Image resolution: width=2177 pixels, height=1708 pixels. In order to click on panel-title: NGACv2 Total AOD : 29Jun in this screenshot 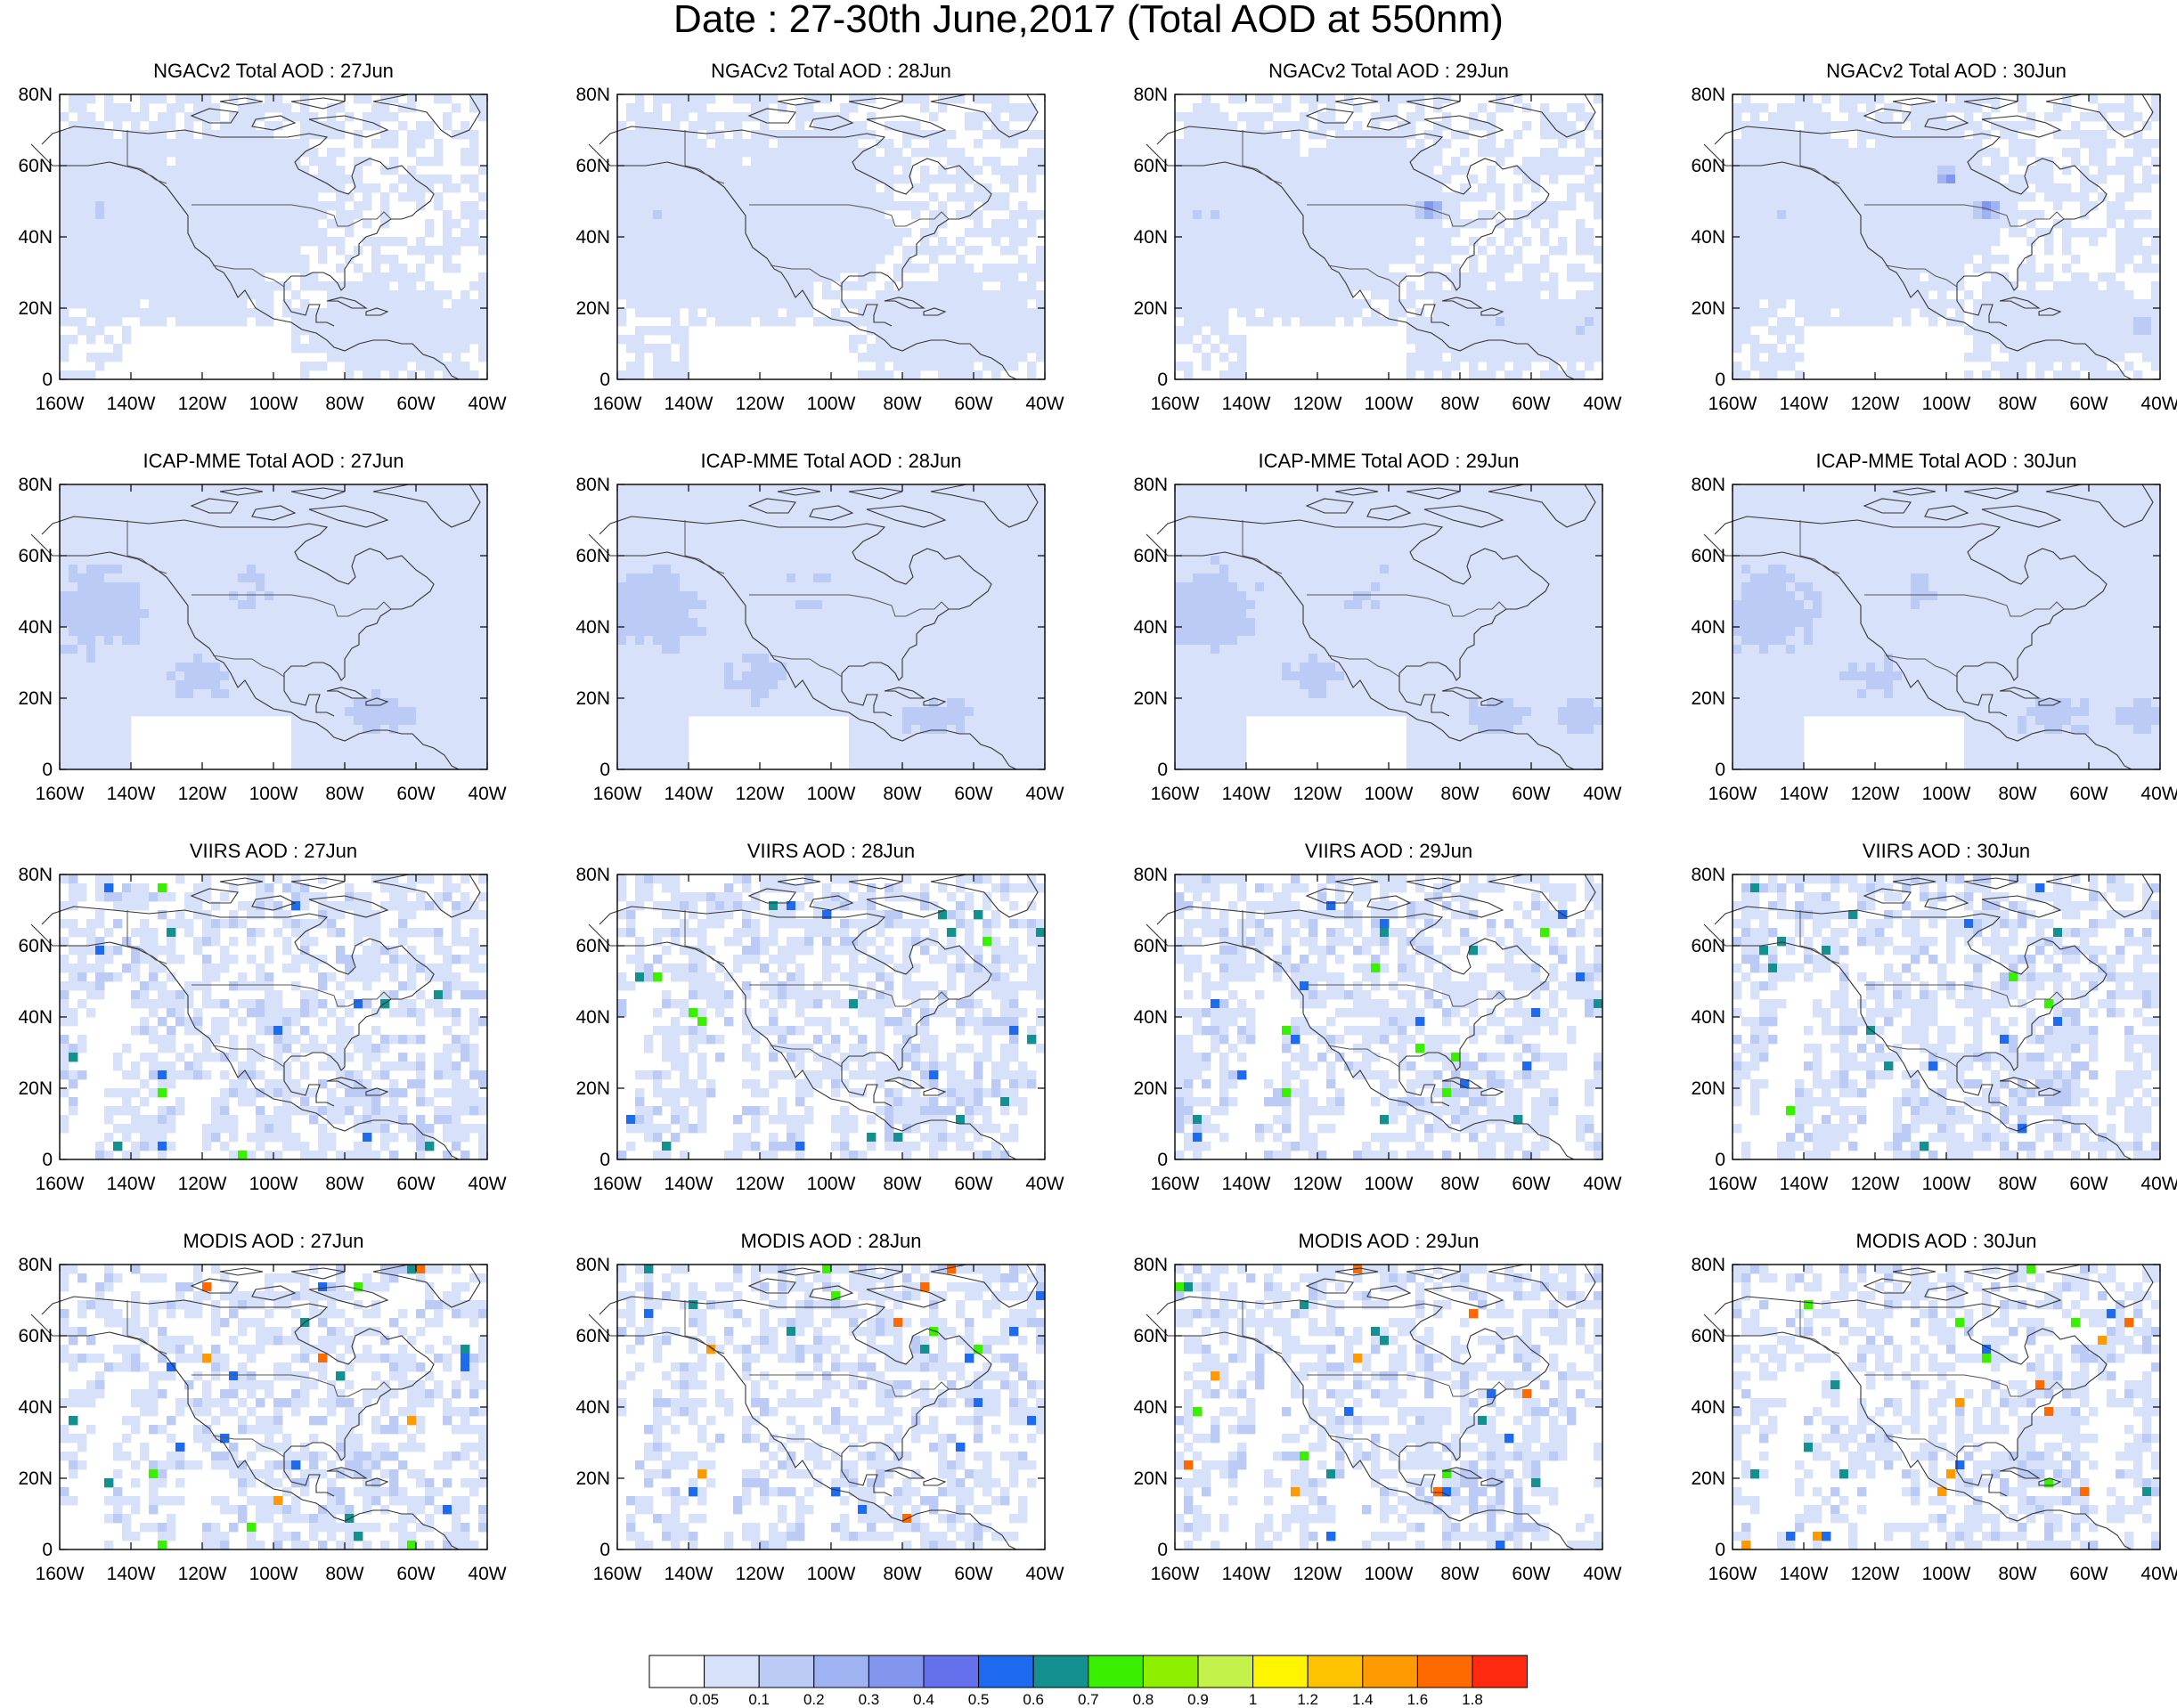, I will do `click(1388, 71)`.